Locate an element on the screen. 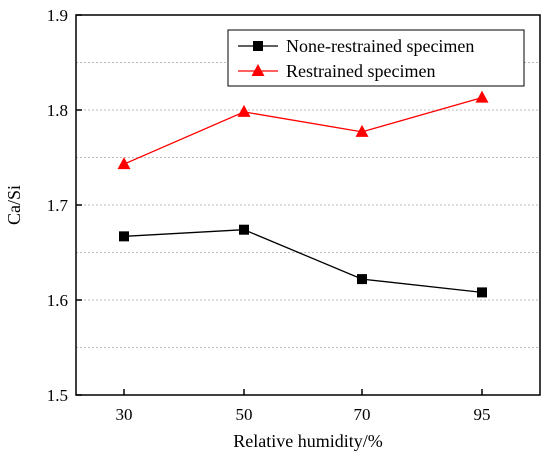 The width and height of the screenshot is (550, 460). y-tick-label: 1.8 is located at coordinates (57, 110).